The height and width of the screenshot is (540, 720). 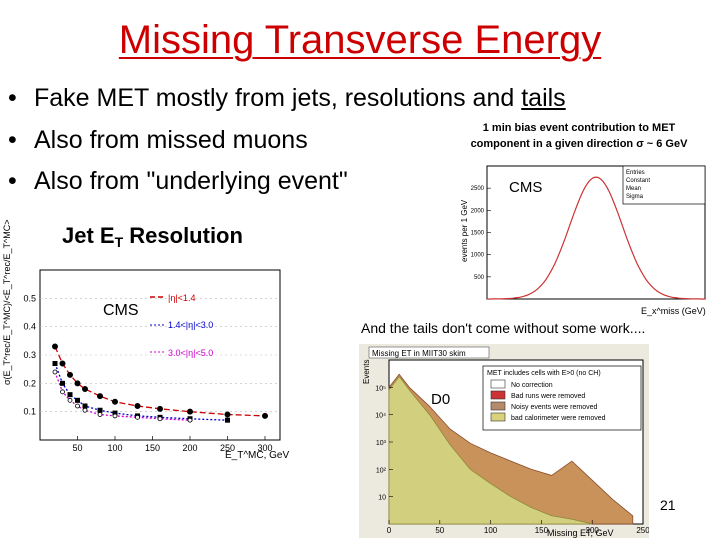 I want to click on jet-res-points, so click(x=160, y=383).